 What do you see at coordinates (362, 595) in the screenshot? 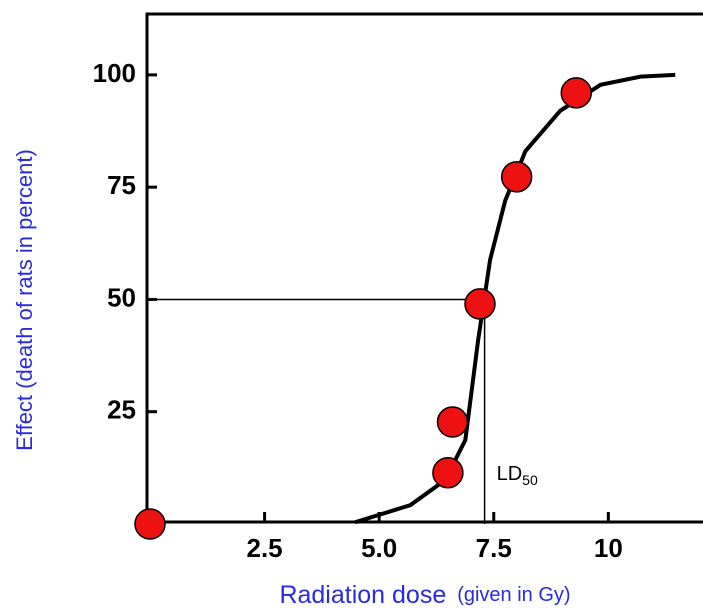
I see `x-axis-title-main: Radiation dose` at bounding box center [362, 595].